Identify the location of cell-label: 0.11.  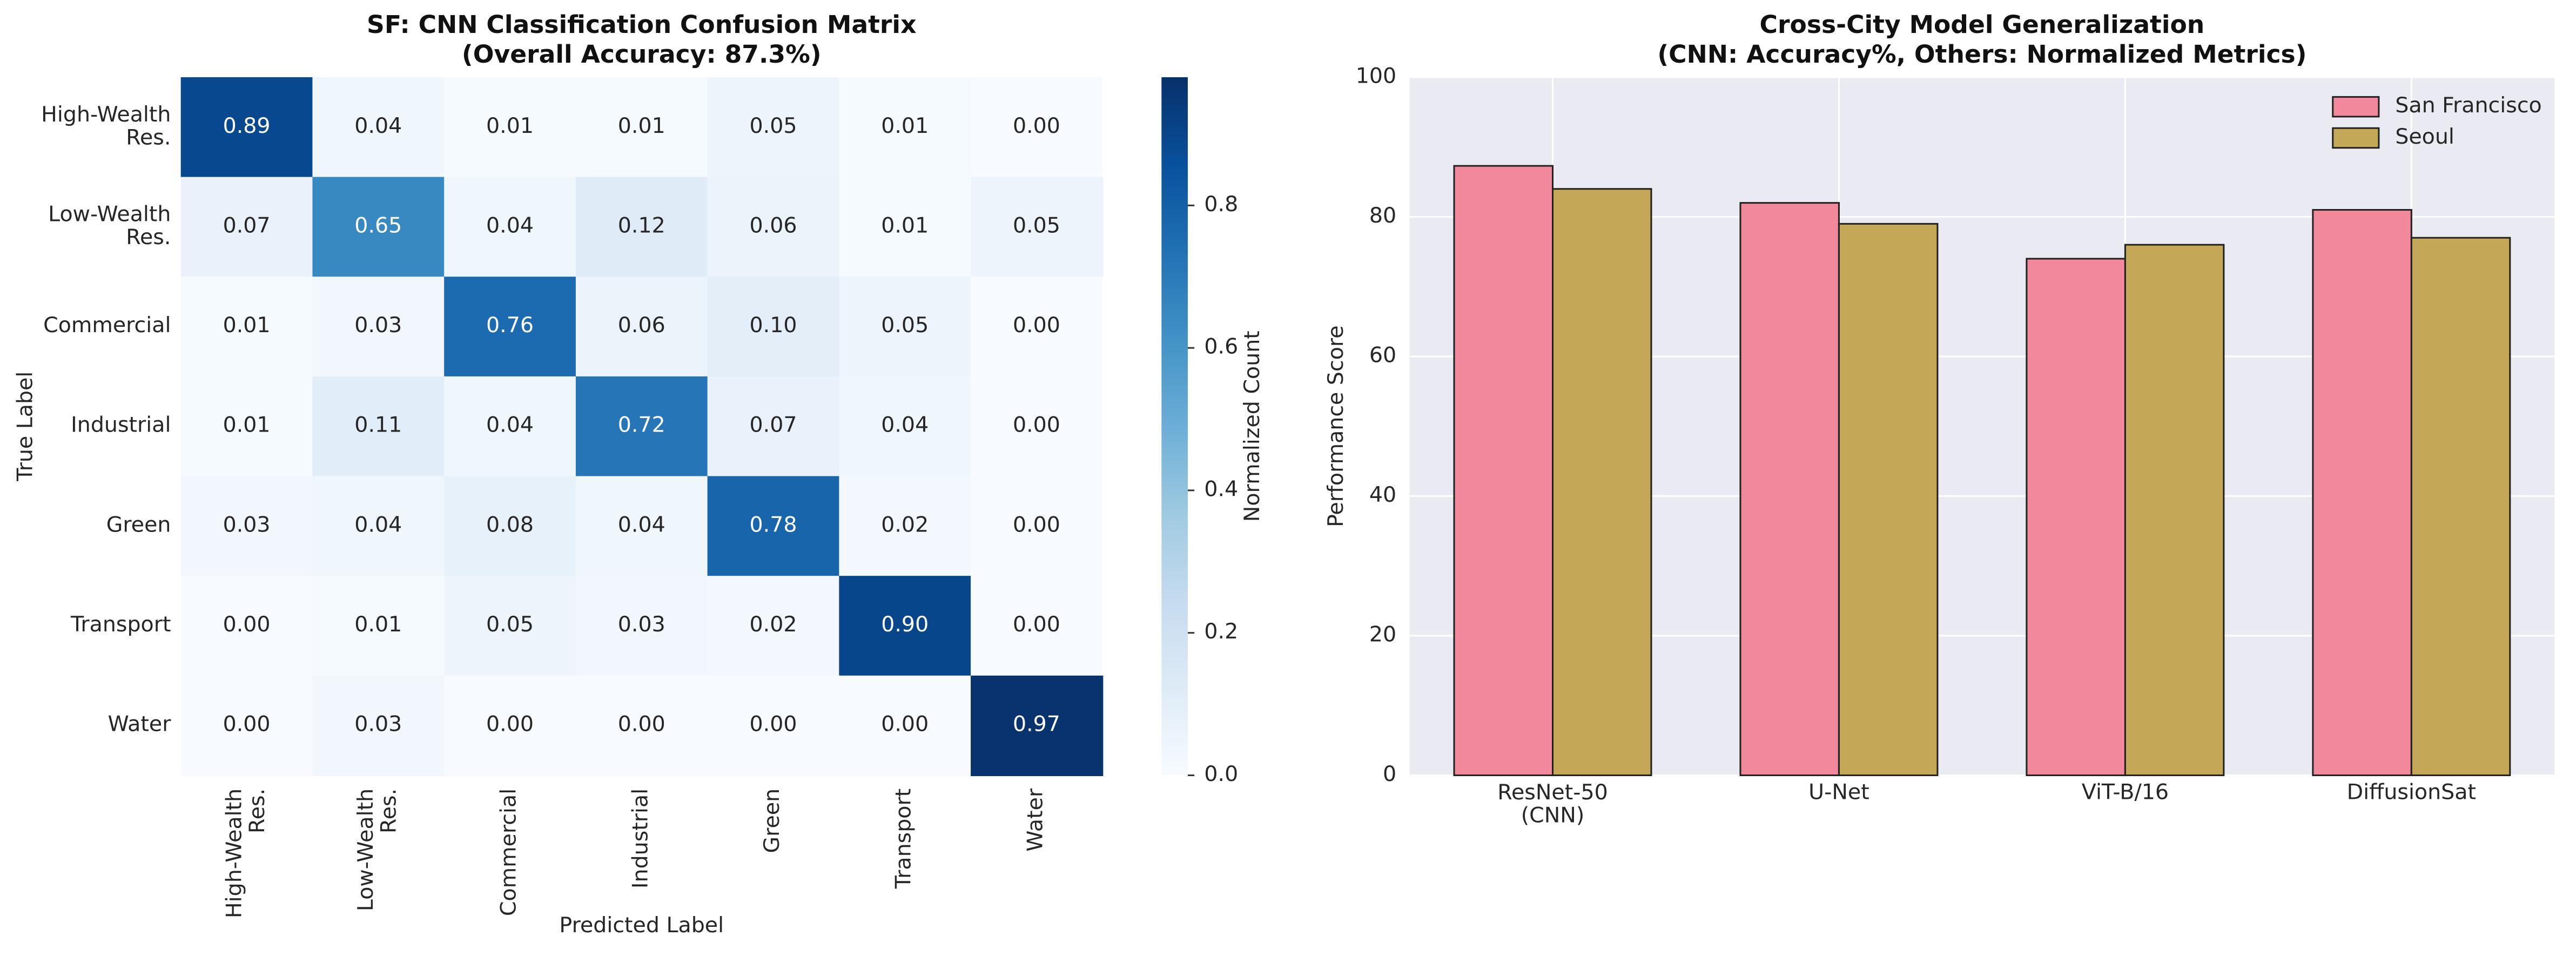
(378, 425).